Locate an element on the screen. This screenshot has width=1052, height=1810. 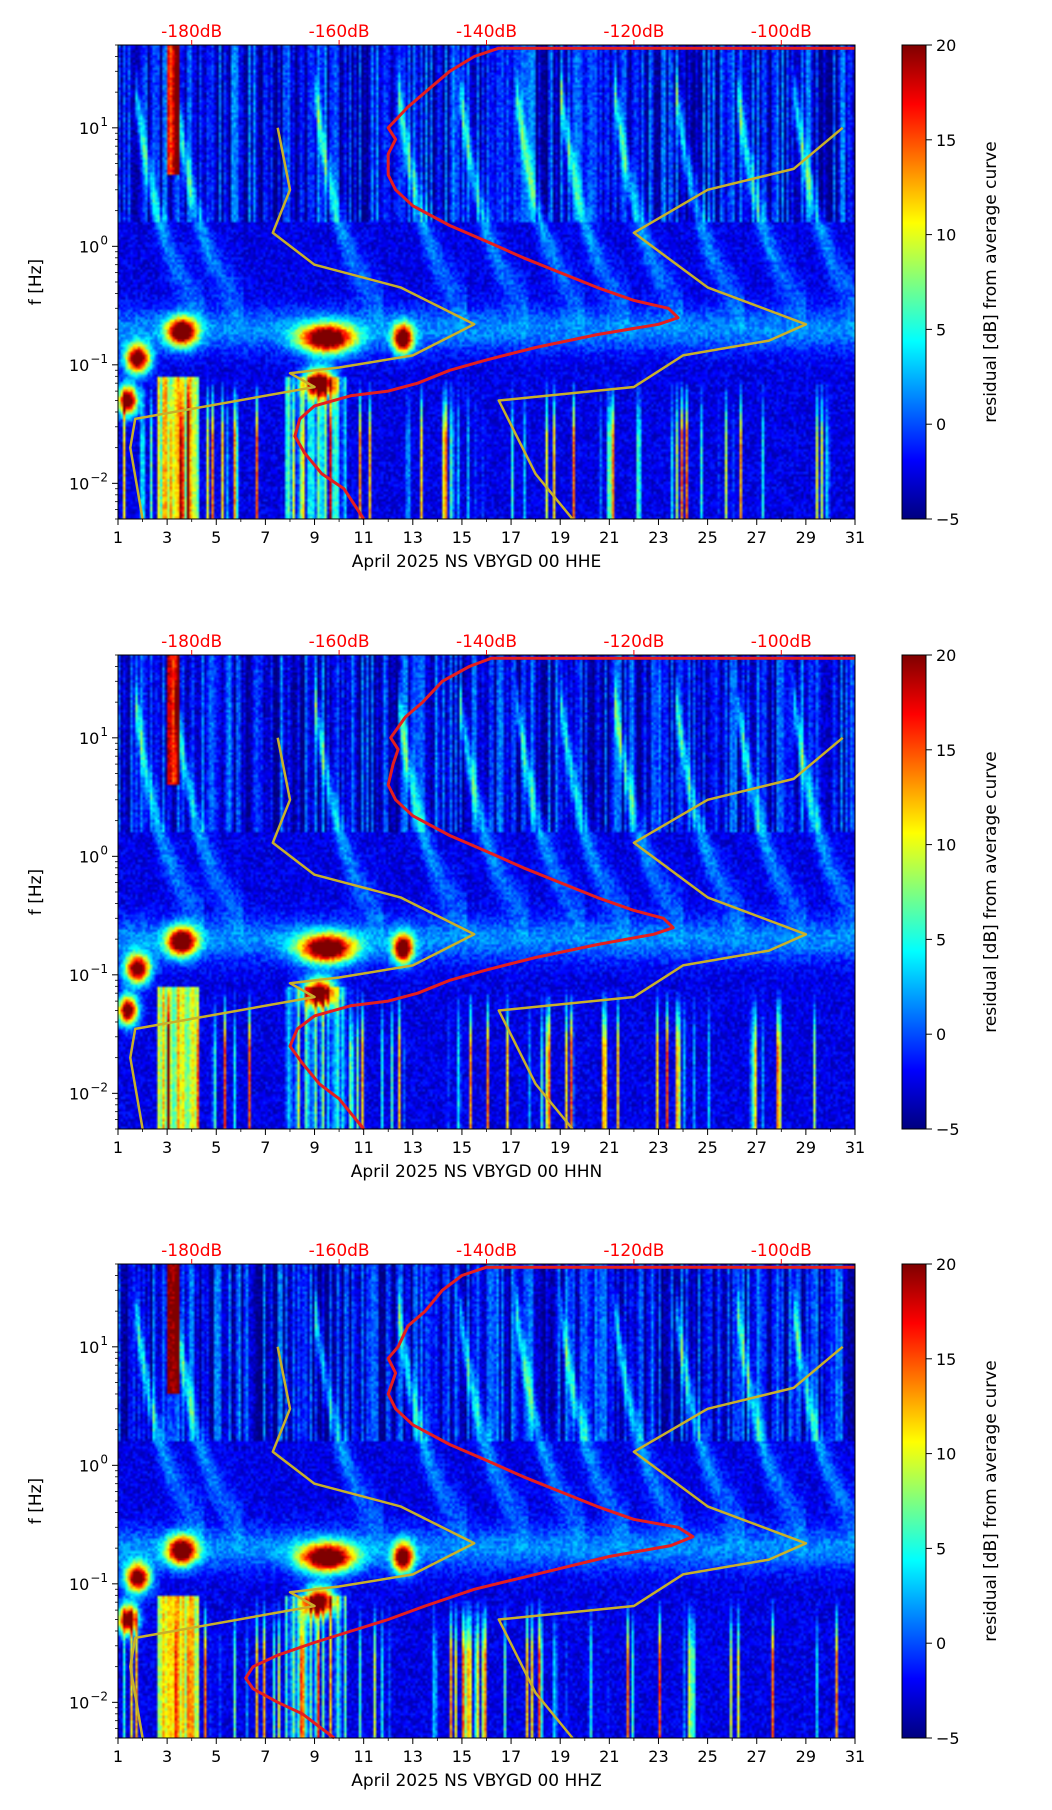
top-db-label: -160dB is located at coordinates (339, 642).